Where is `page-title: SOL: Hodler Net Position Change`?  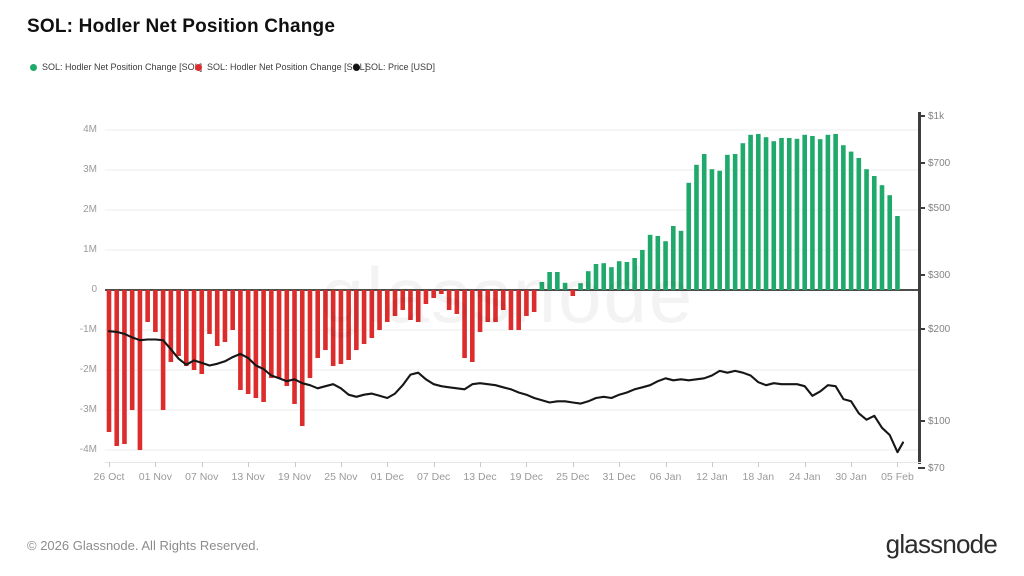 page-title: SOL: Hodler Net Position Change is located at coordinates (181, 26).